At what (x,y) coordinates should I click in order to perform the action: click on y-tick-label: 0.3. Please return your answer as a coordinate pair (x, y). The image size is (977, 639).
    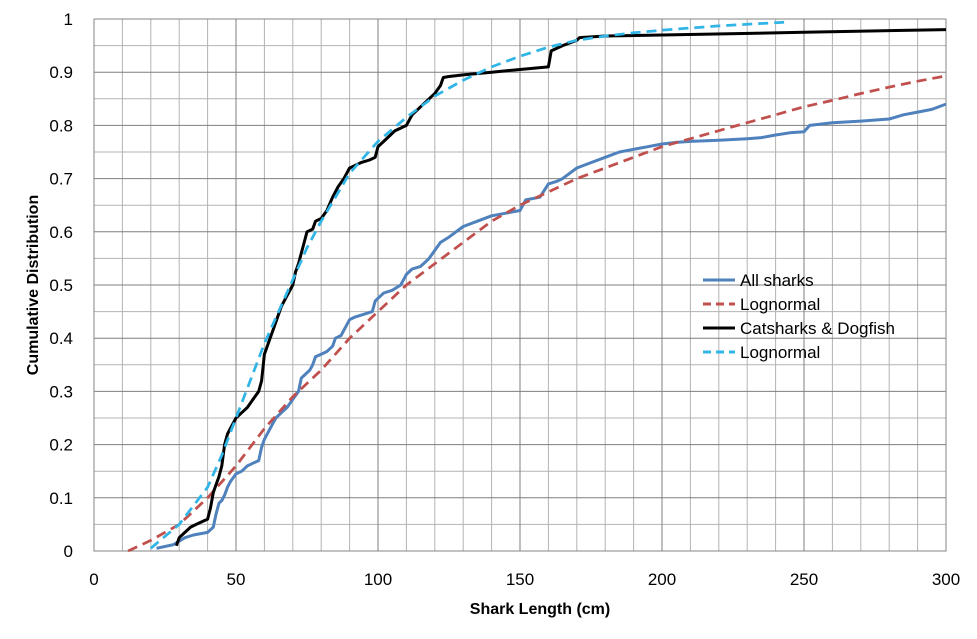
    Looking at the image, I should click on (61, 391).